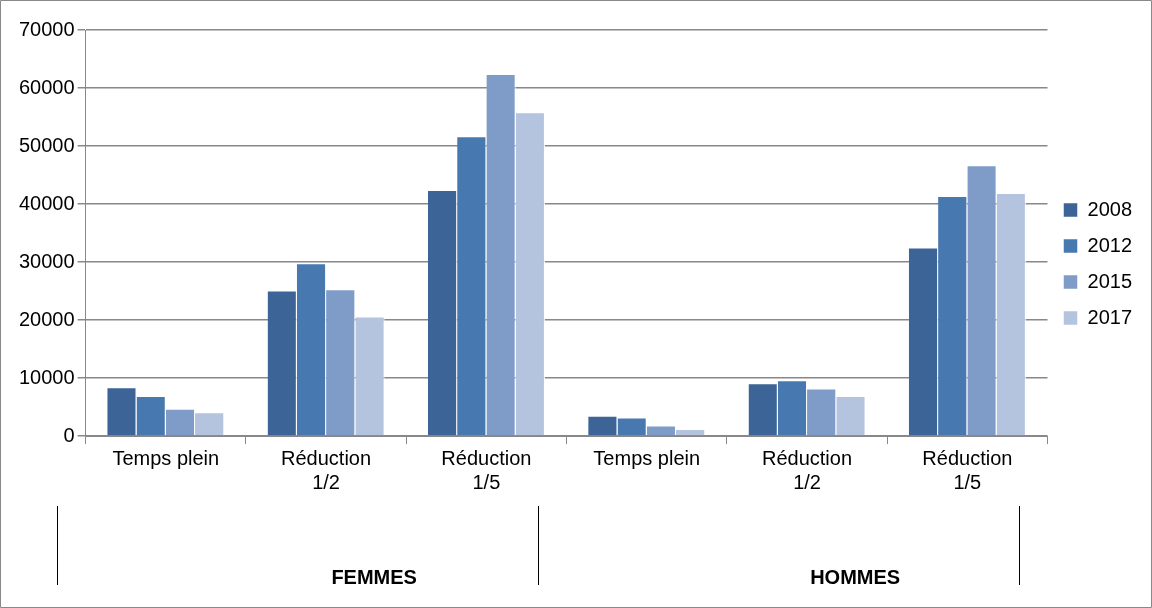 The height and width of the screenshot is (608, 1152). I want to click on y-tick-label: 60000, so click(46, 86).